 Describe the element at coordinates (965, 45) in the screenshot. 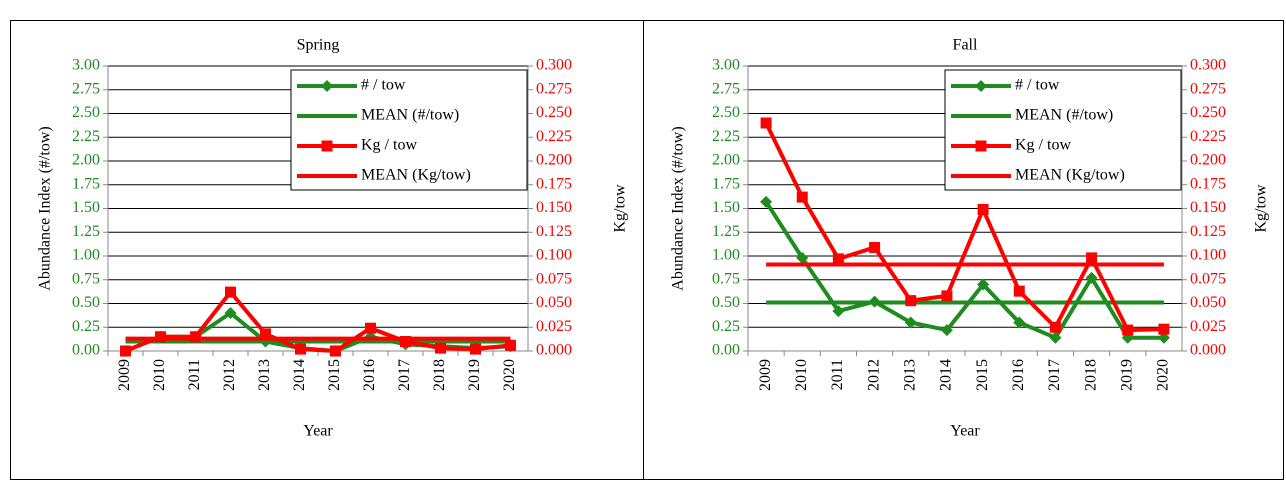

I see `chart-title: Fall` at that location.